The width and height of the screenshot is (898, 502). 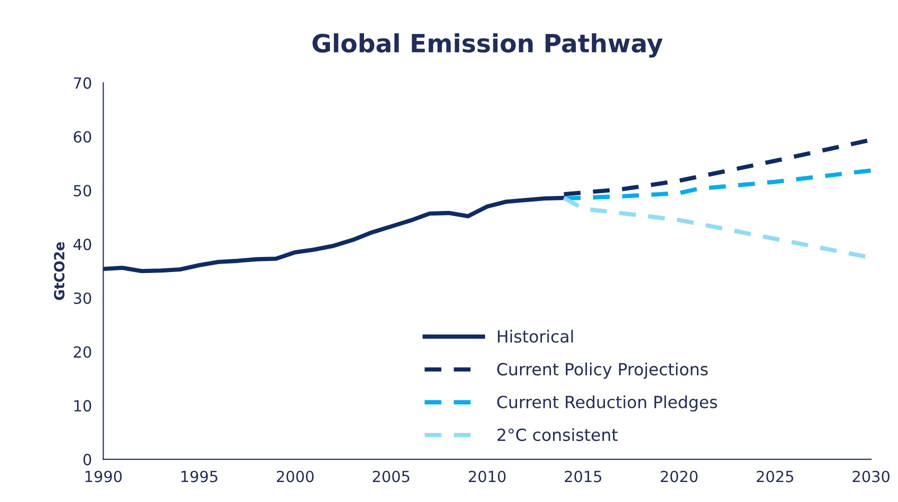 What do you see at coordinates (83, 83) in the screenshot?
I see `y-tick-label: 70` at bounding box center [83, 83].